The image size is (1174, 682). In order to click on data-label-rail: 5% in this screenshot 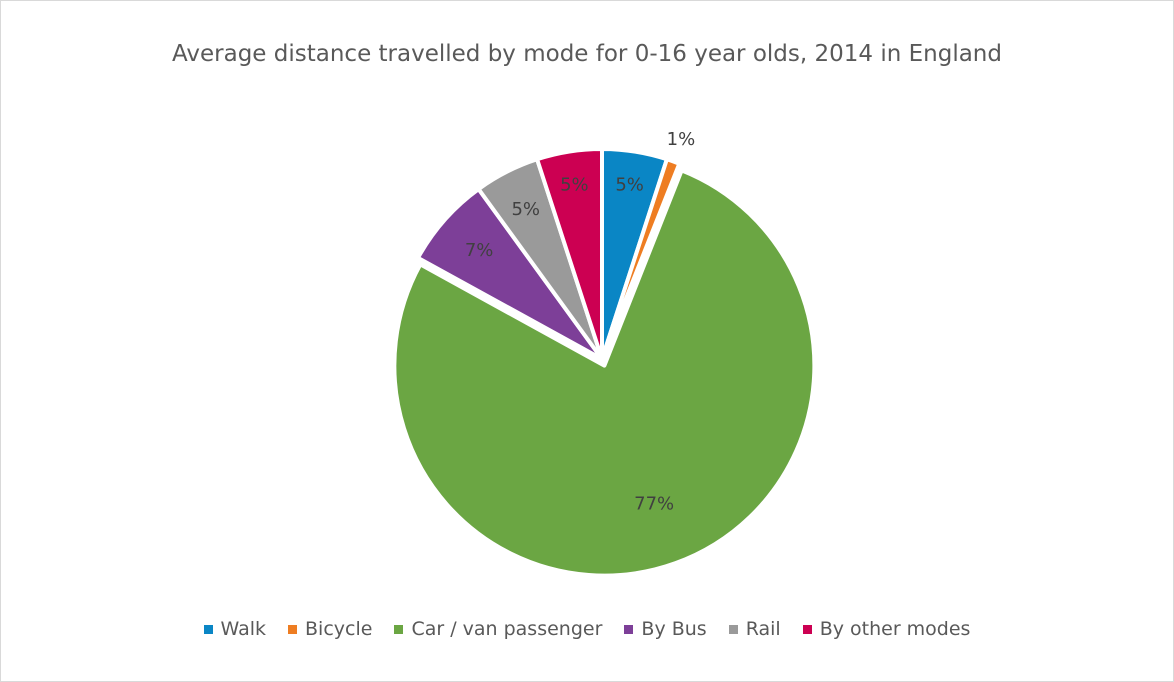, I will do `click(525, 209)`.